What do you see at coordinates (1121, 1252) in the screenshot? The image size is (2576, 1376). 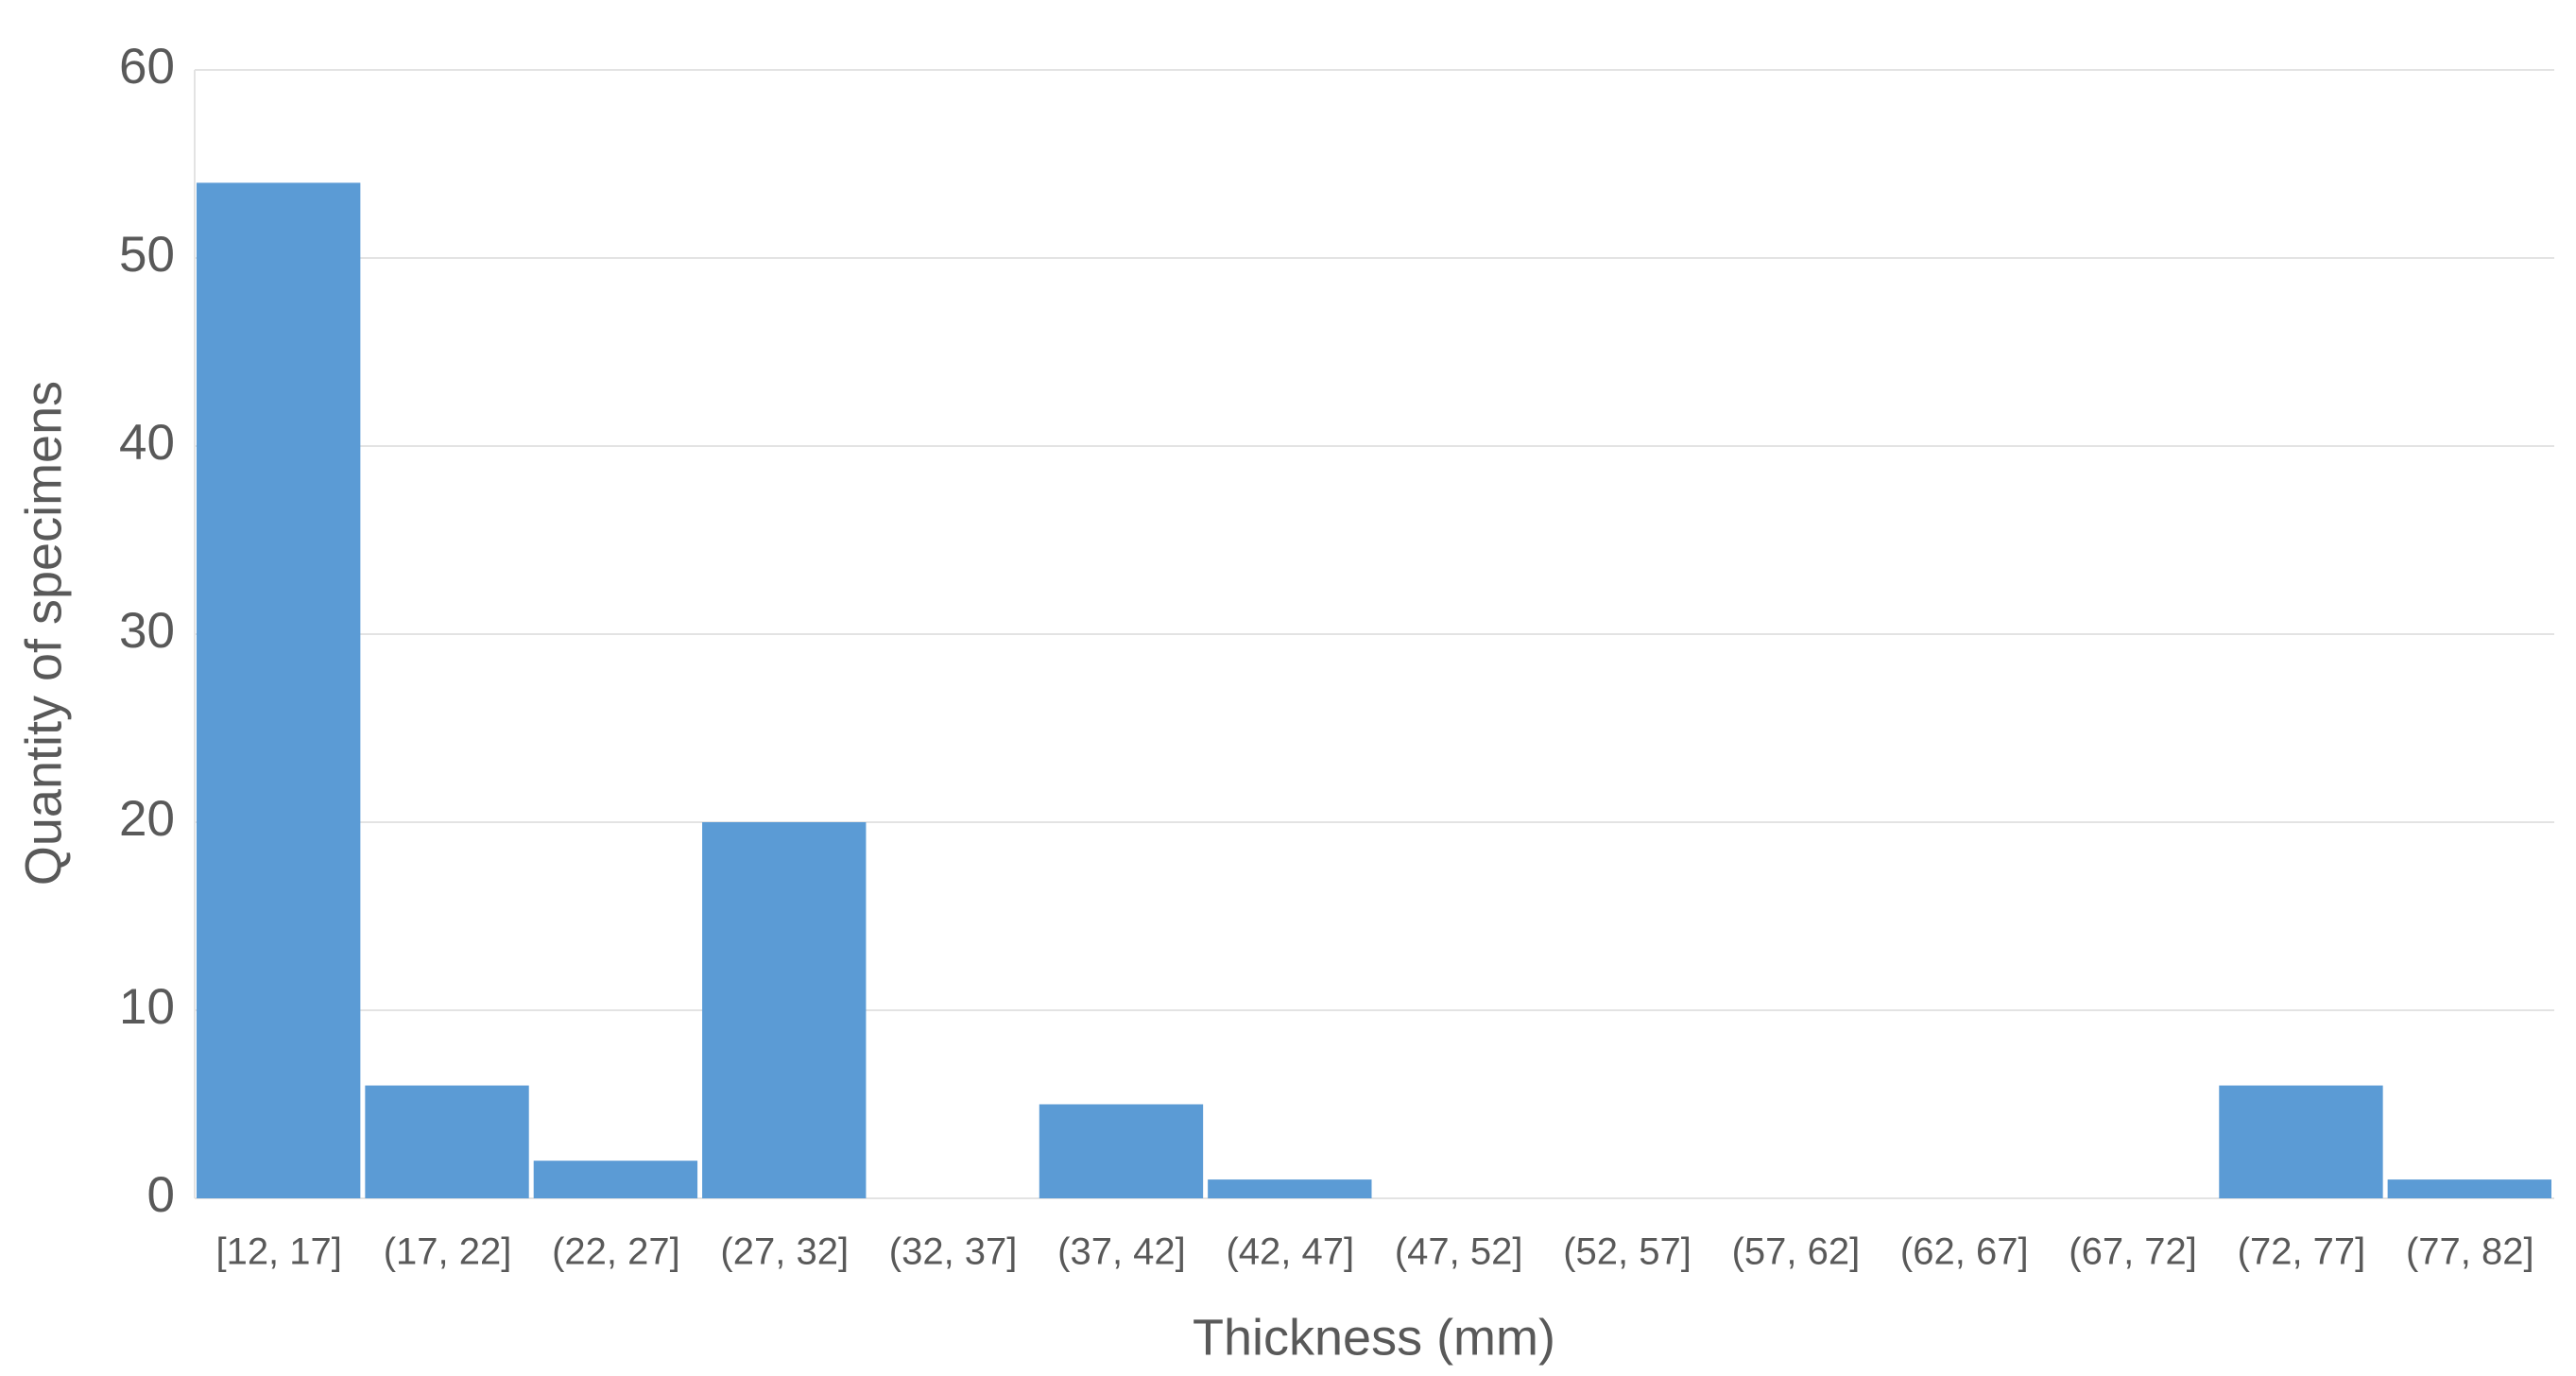 I see `x-tick-label: (37, 42]` at bounding box center [1121, 1252].